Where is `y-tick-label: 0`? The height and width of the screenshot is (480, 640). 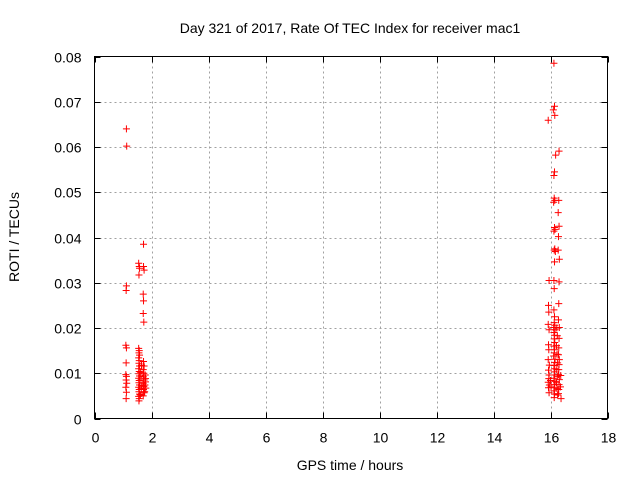 y-tick-label: 0 is located at coordinates (78, 420).